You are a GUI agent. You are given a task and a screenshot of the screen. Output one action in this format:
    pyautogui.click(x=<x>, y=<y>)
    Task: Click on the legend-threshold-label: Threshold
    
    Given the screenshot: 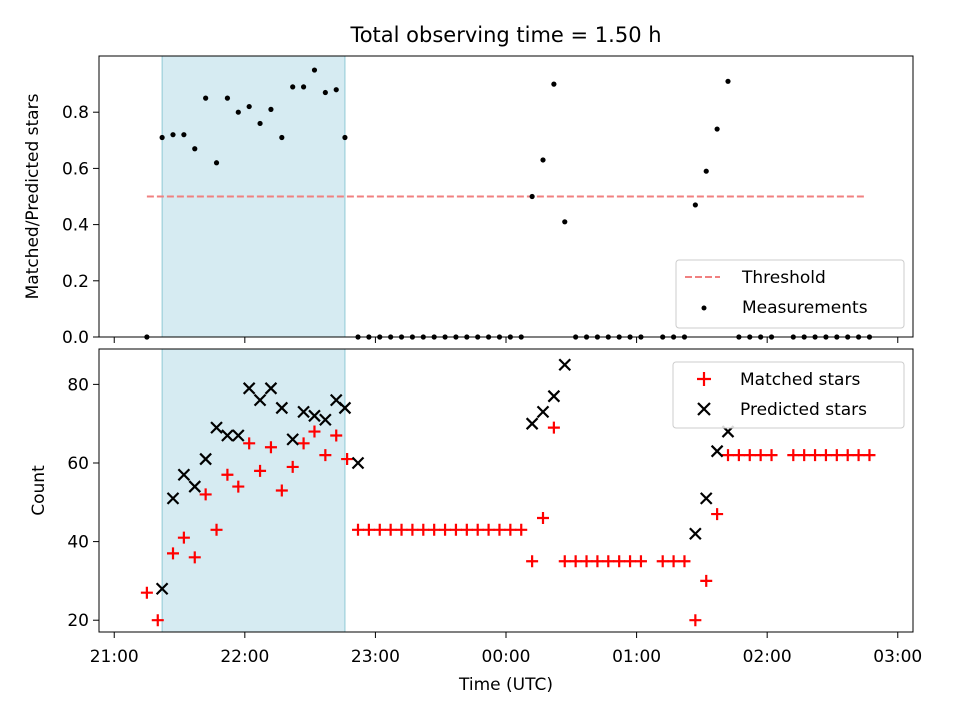 What is the action you would take?
    pyautogui.click(x=783, y=278)
    